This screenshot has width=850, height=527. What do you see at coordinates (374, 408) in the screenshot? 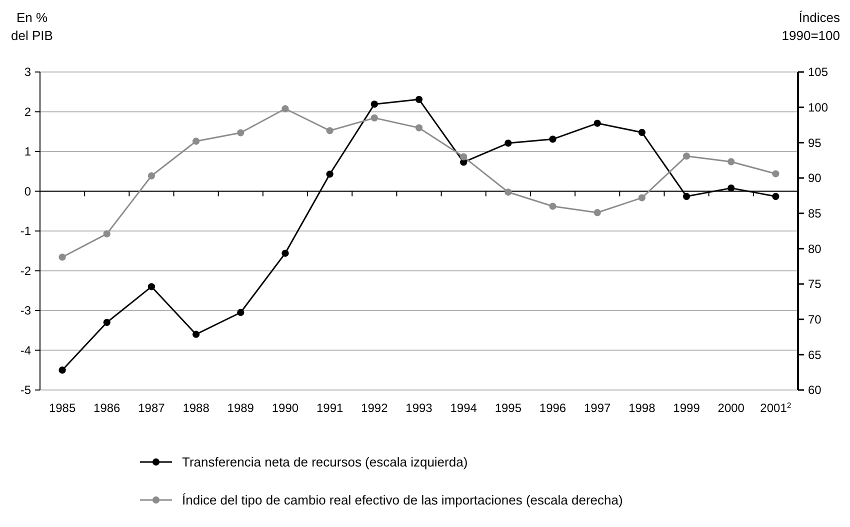
I see `x-tick-label: 1992` at bounding box center [374, 408].